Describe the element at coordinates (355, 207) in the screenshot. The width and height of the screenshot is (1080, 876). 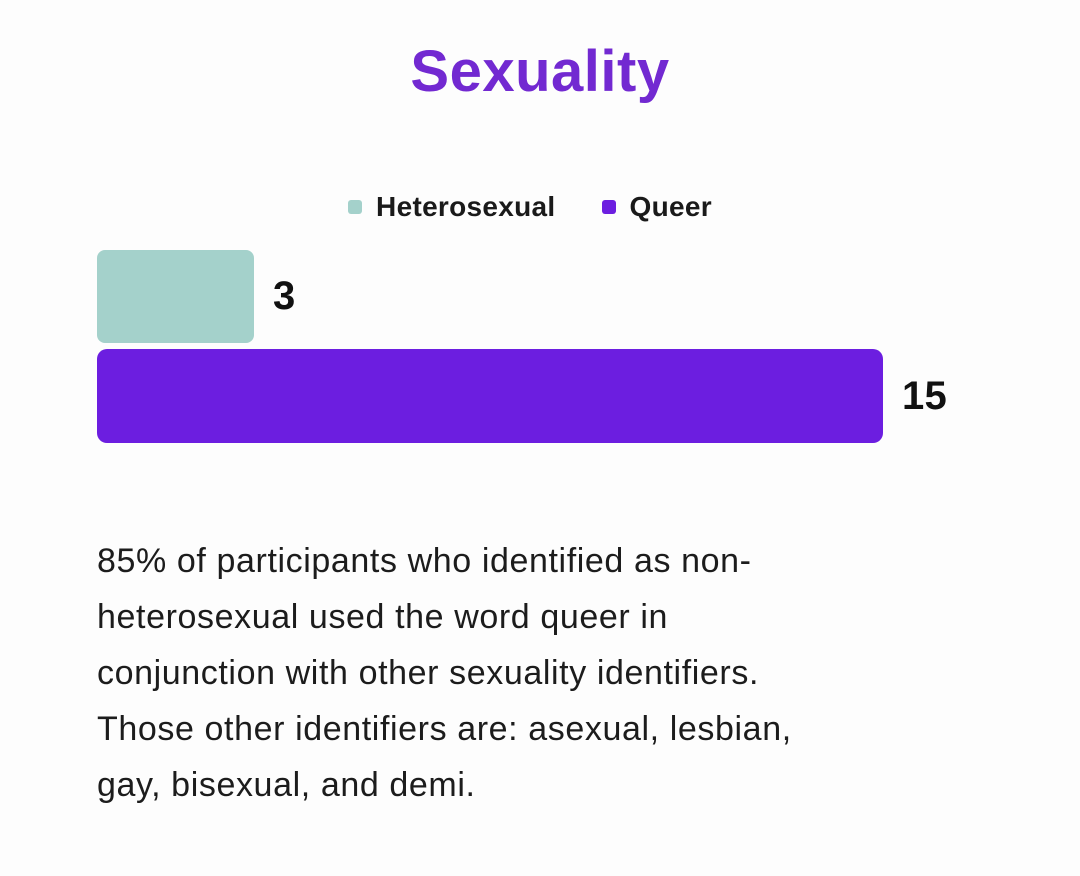
I see `legend-marker-heterosexual-icon` at that location.